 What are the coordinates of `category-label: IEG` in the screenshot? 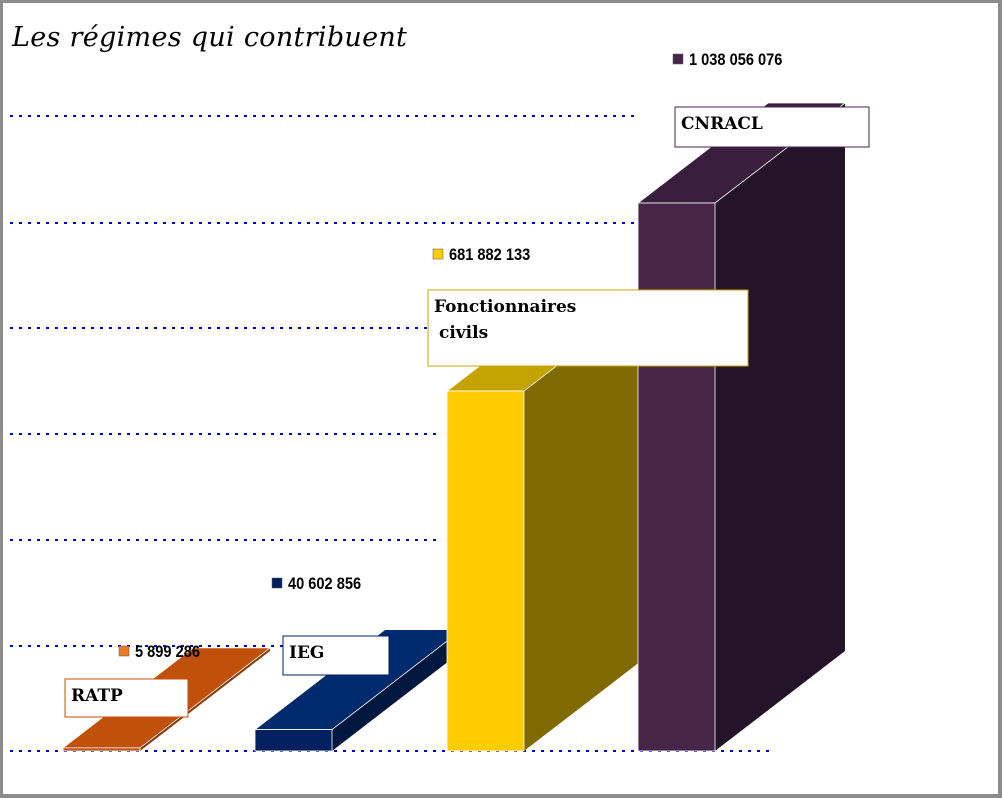 It's located at (306, 653).